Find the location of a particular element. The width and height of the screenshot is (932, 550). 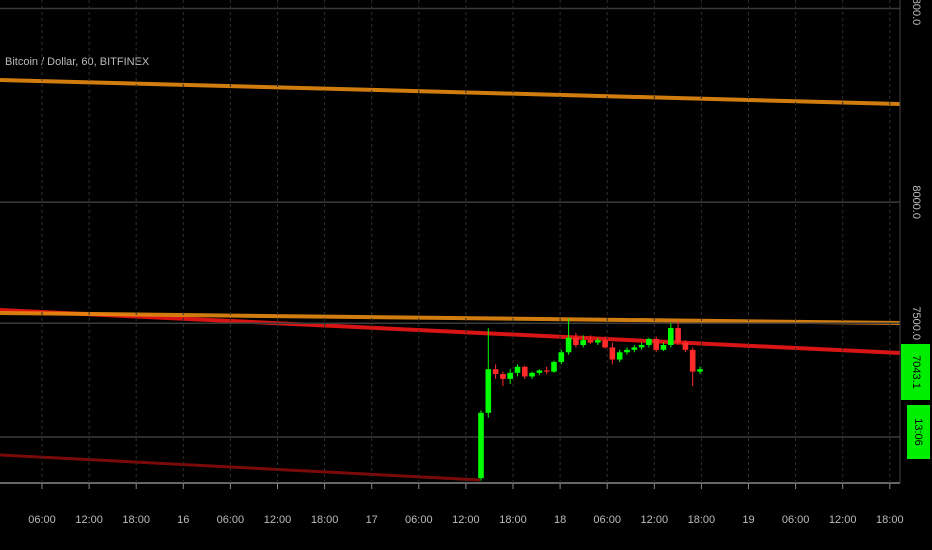

y-tick-label: 7500.0 is located at coordinates (916, 323).